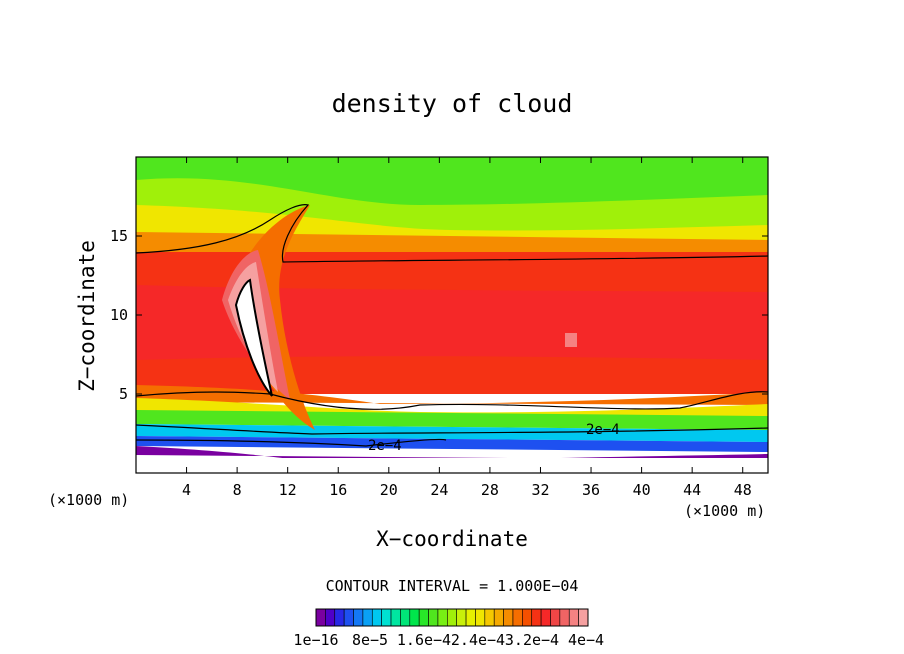 The width and height of the screenshot is (904, 654). What do you see at coordinates (452, 400) in the screenshot?
I see `contour-line-lower` at bounding box center [452, 400].